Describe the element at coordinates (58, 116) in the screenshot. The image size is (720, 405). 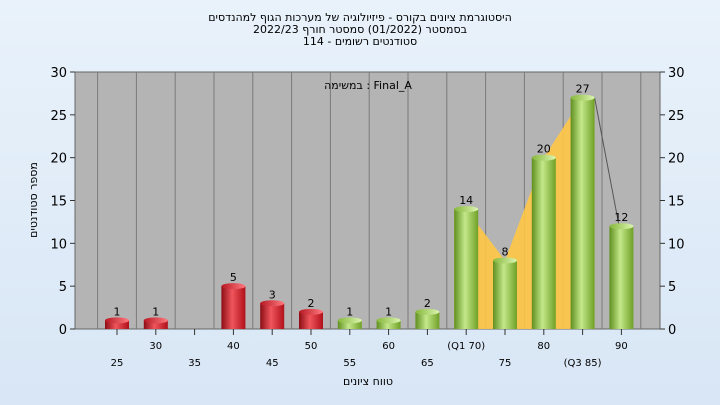
I see `y-tick-label: 25` at that location.